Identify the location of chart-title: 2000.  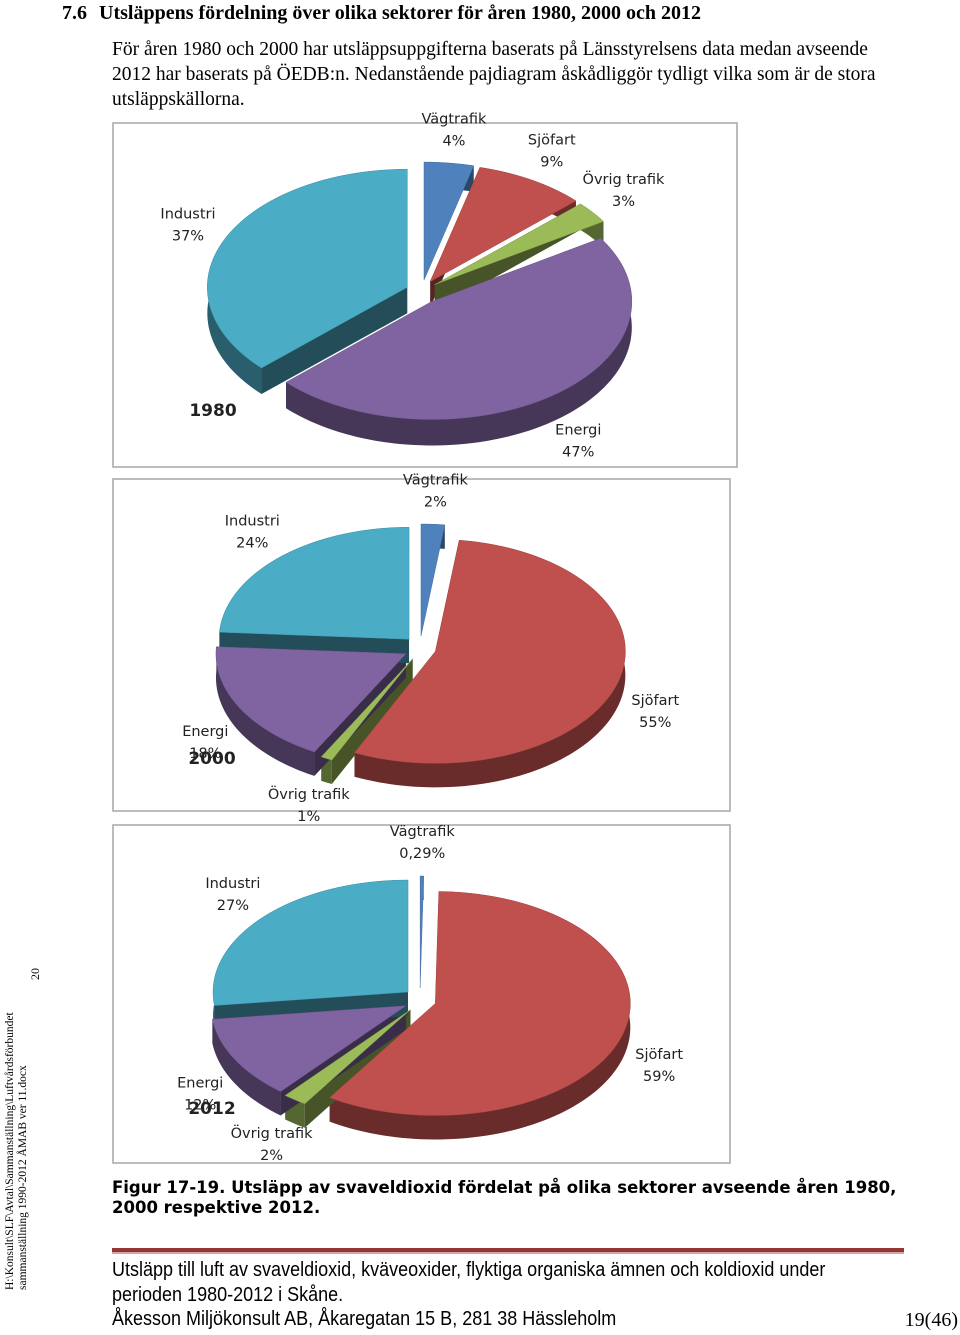
(211, 759).